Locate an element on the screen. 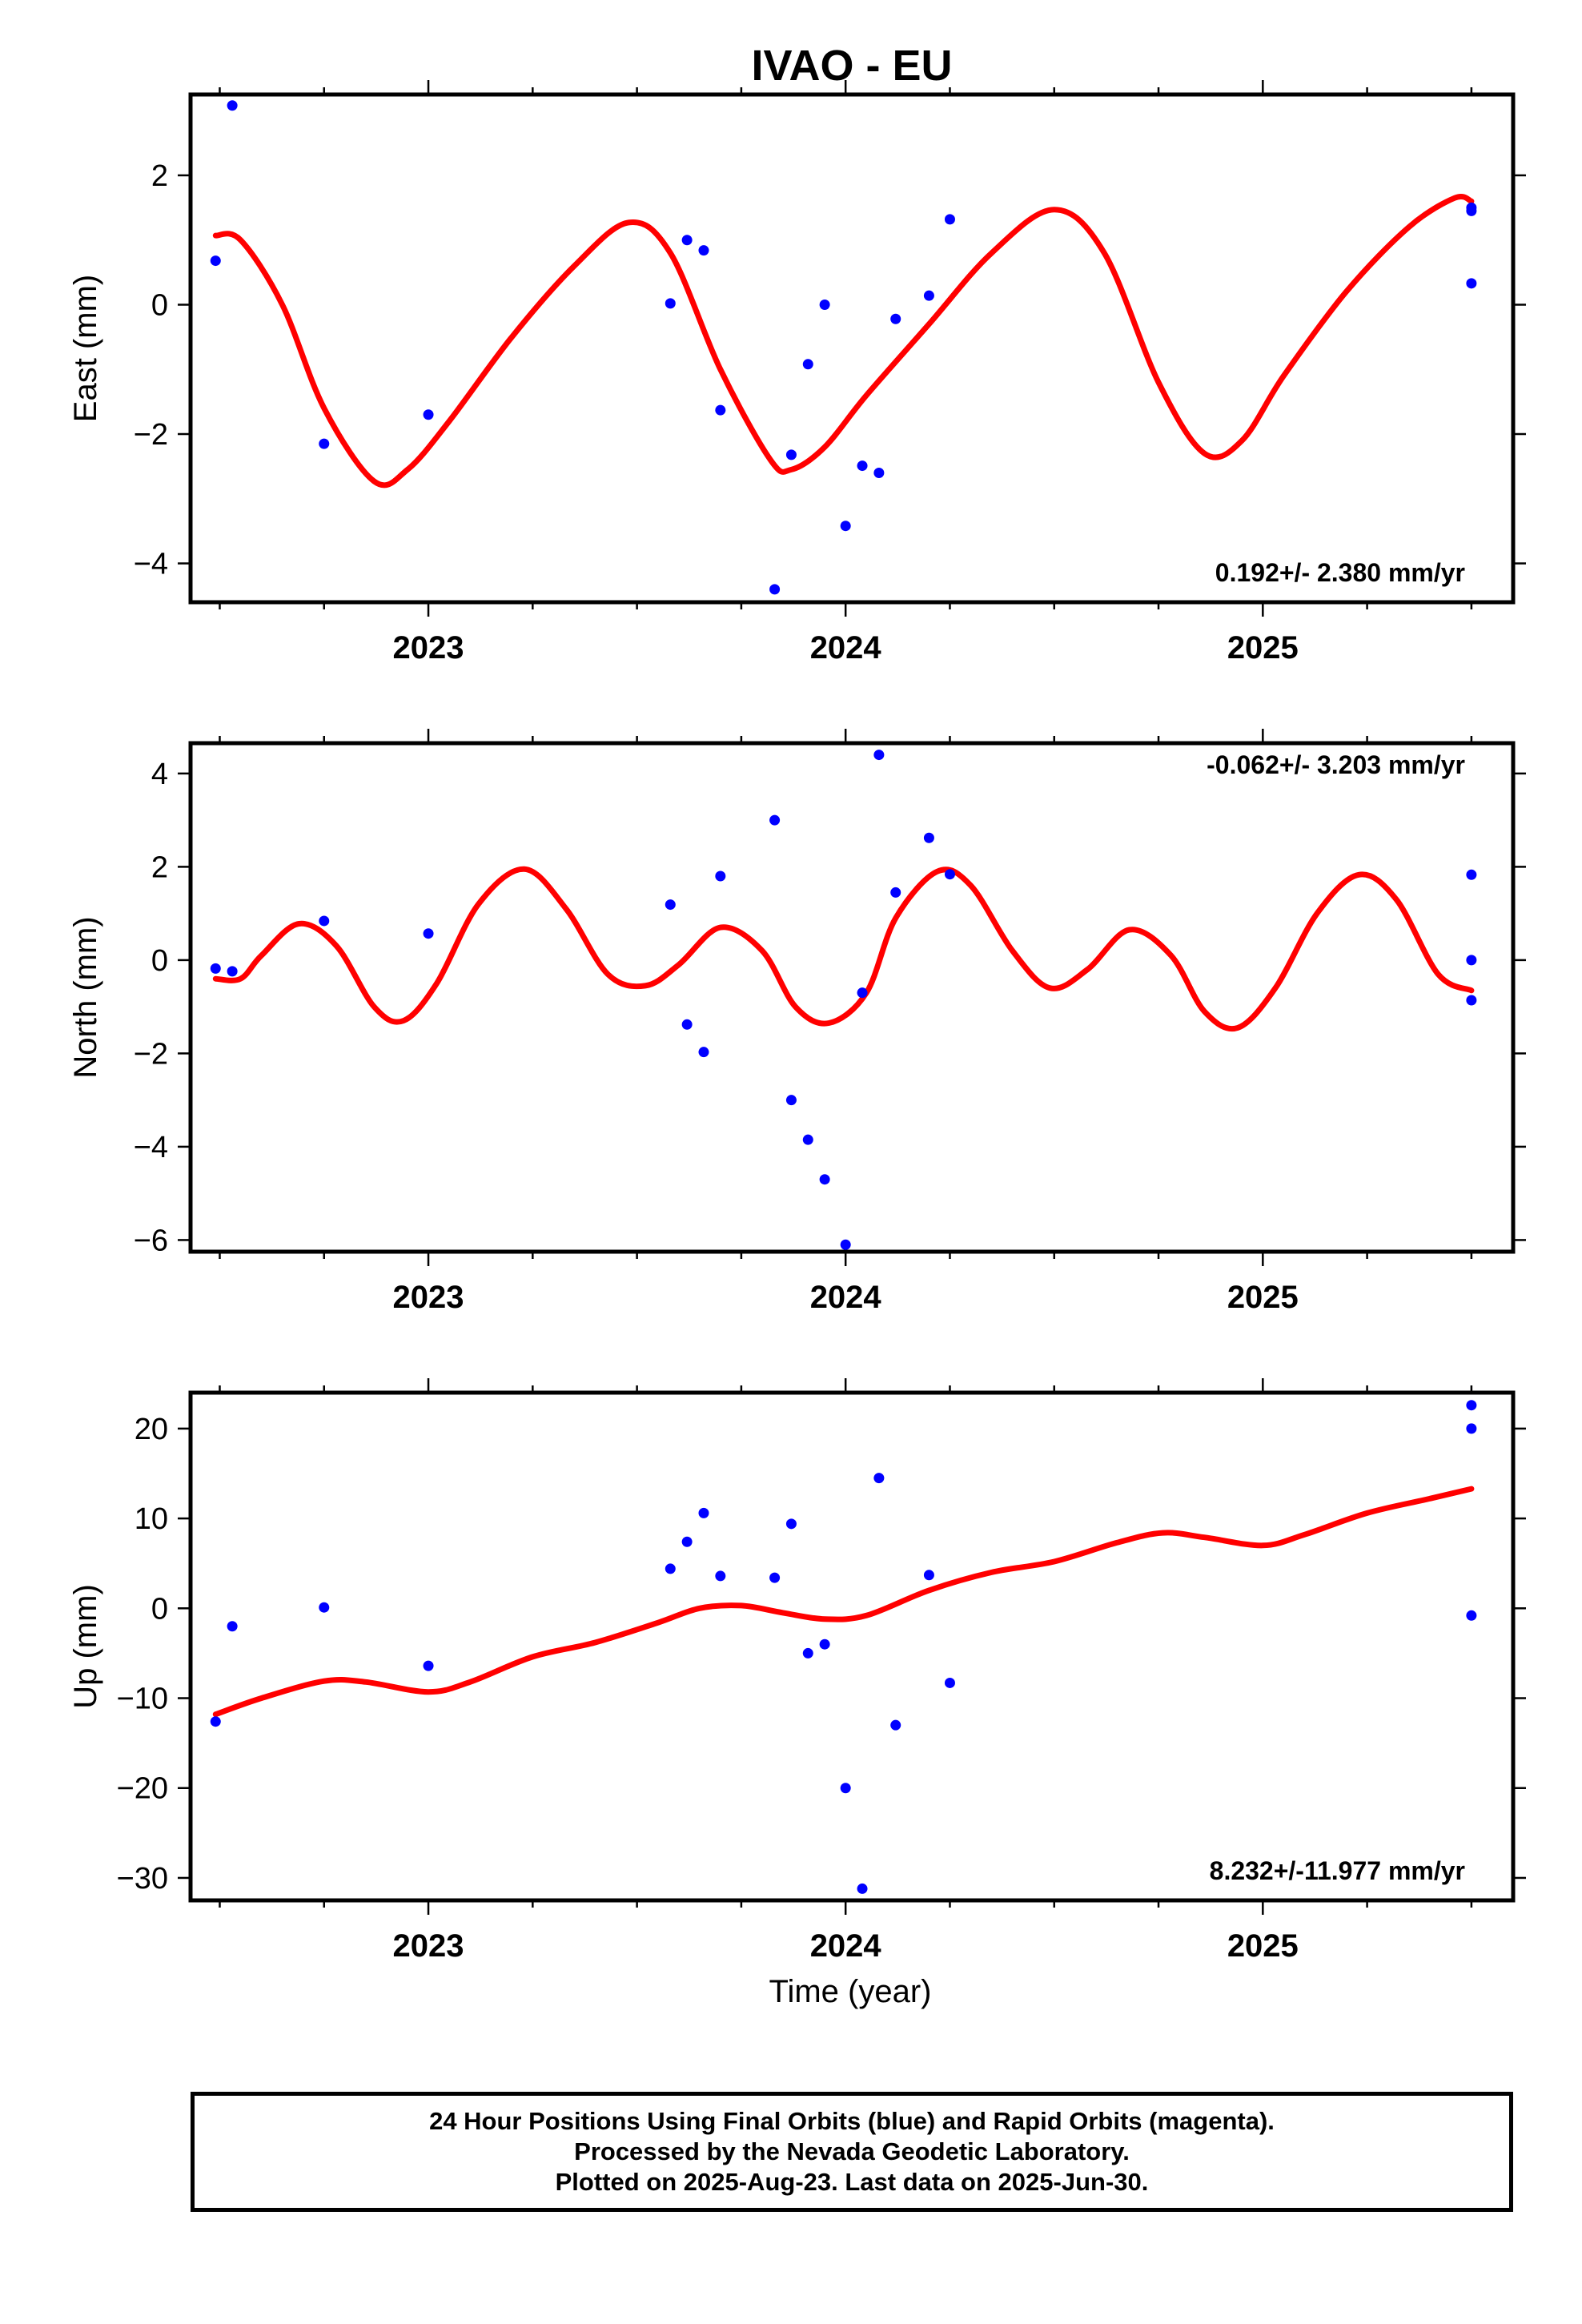 This screenshot has width=1582, height=2324. east-y-tick-label: 2 is located at coordinates (159, 176).